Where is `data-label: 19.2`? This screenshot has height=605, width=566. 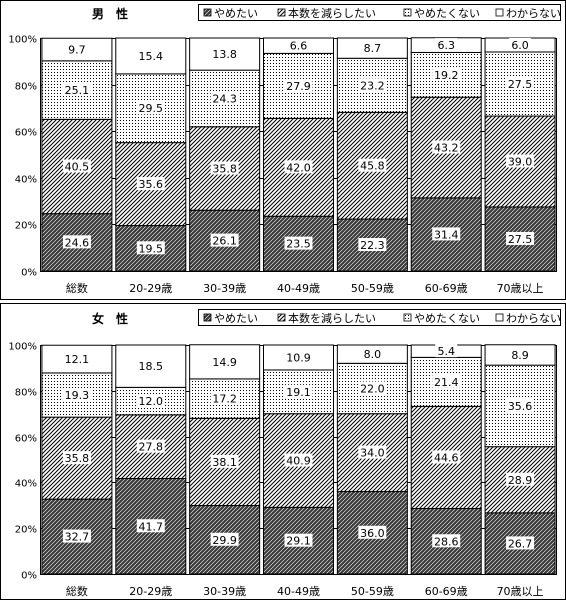 data-label: 19.2 is located at coordinates (446, 75).